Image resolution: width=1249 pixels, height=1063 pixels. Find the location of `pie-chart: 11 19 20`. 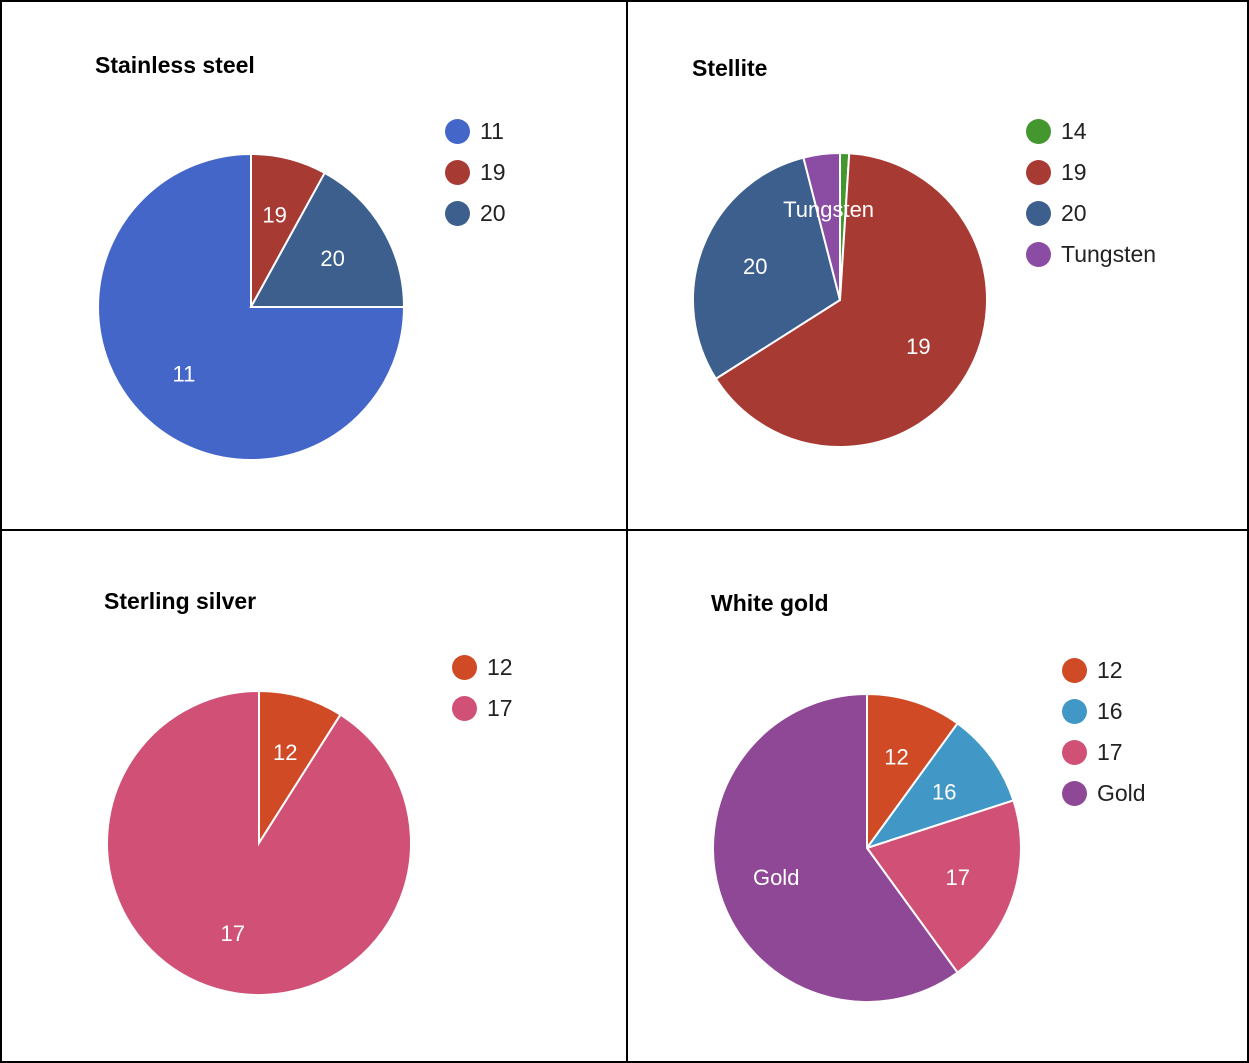

pie-chart: 11 19 20 is located at coordinates (251, 306).